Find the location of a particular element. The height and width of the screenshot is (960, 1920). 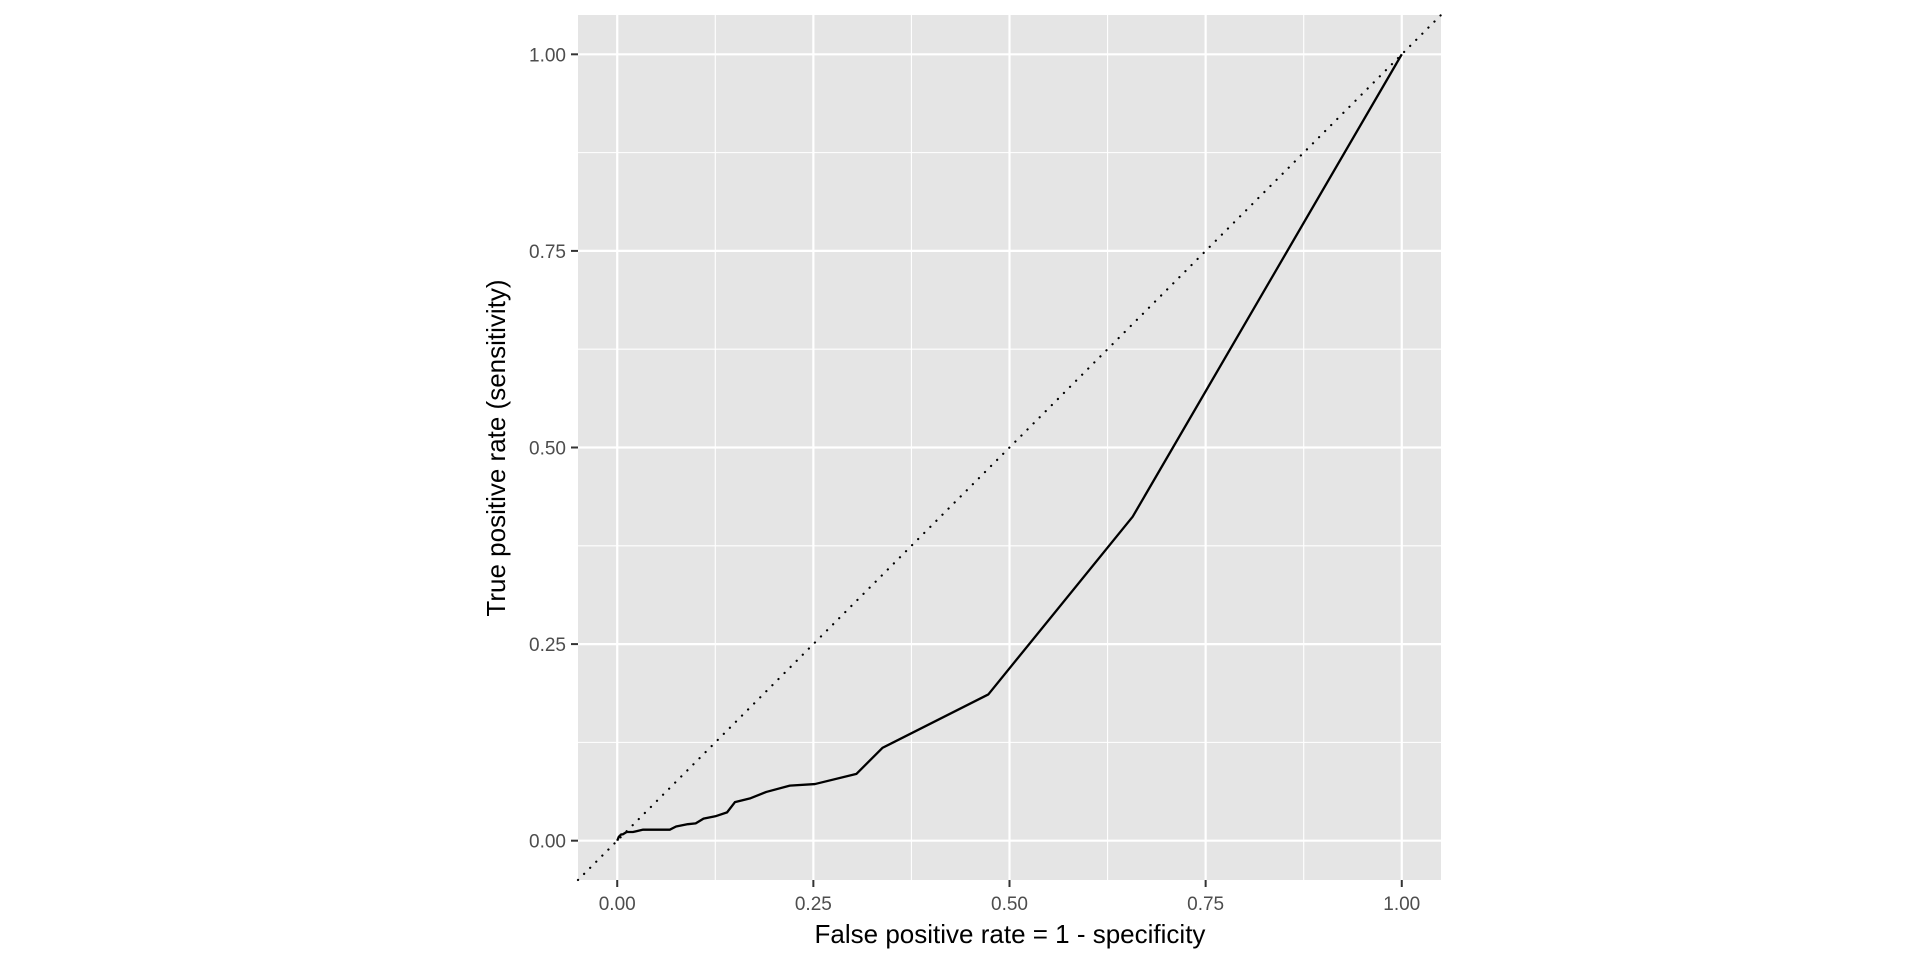

x-axis: 0.00 0.25 0.50 0.75 1.00 is located at coordinates (1009, 897).